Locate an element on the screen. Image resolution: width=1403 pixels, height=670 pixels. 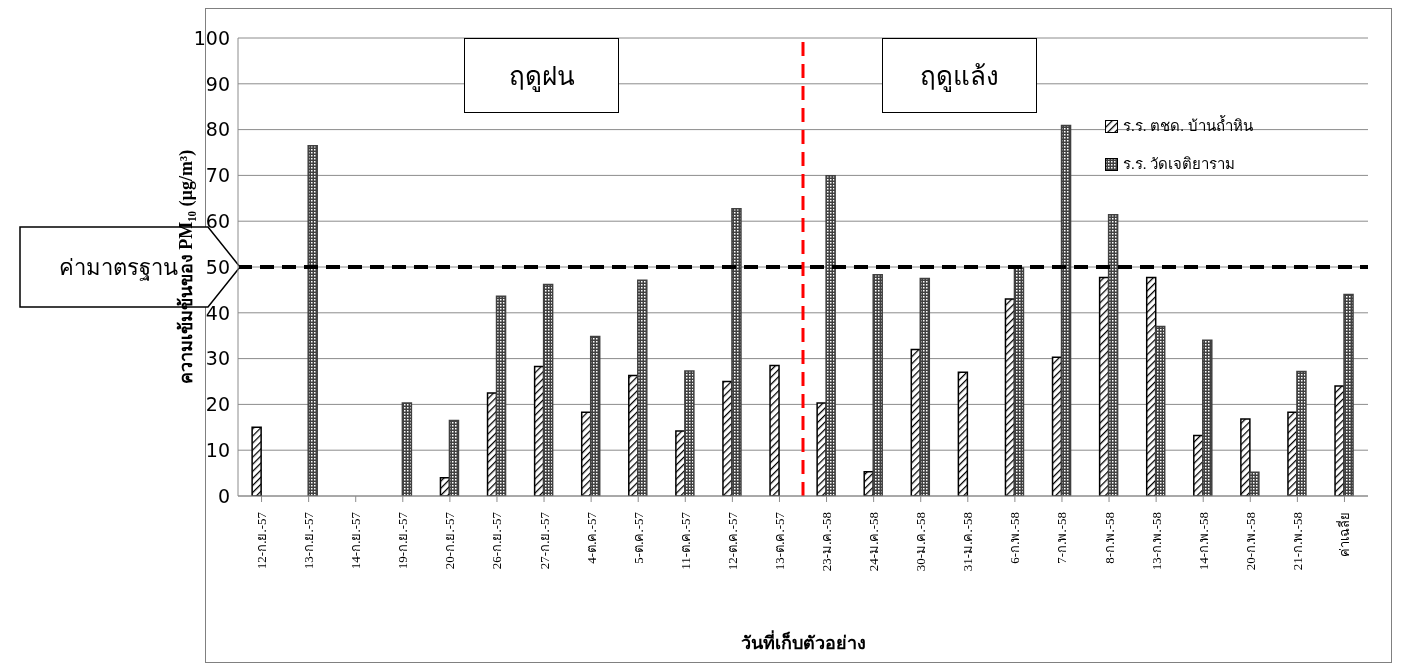
x-tick-label: 12-ก.ย.-57 is located at coordinates (262, 540).